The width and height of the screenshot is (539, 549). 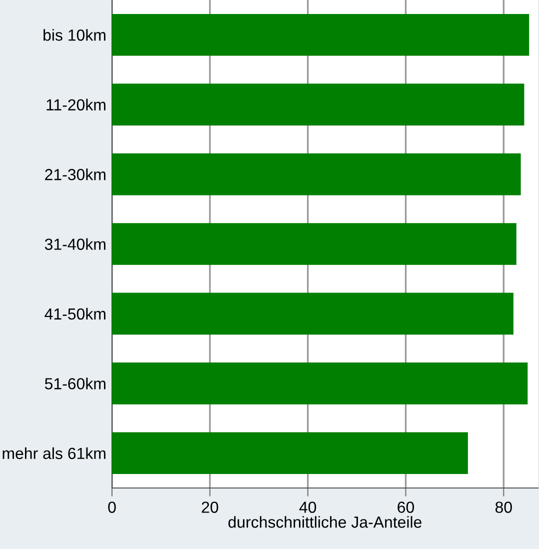 What do you see at coordinates (75, 384) in the screenshot?
I see `y-tick-label: 51-60km` at bounding box center [75, 384].